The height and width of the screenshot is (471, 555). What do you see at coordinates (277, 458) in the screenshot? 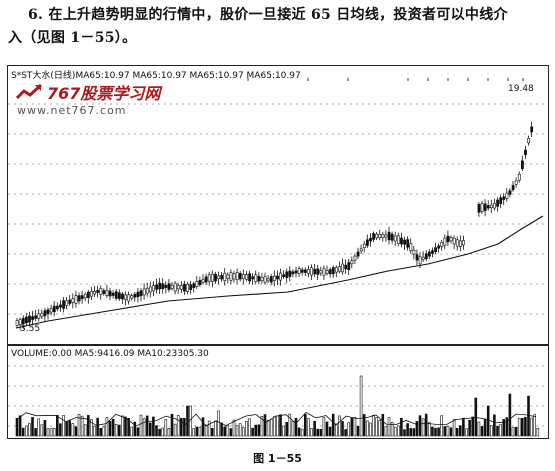
I see `figure-caption: 图 1－55` at bounding box center [277, 458].